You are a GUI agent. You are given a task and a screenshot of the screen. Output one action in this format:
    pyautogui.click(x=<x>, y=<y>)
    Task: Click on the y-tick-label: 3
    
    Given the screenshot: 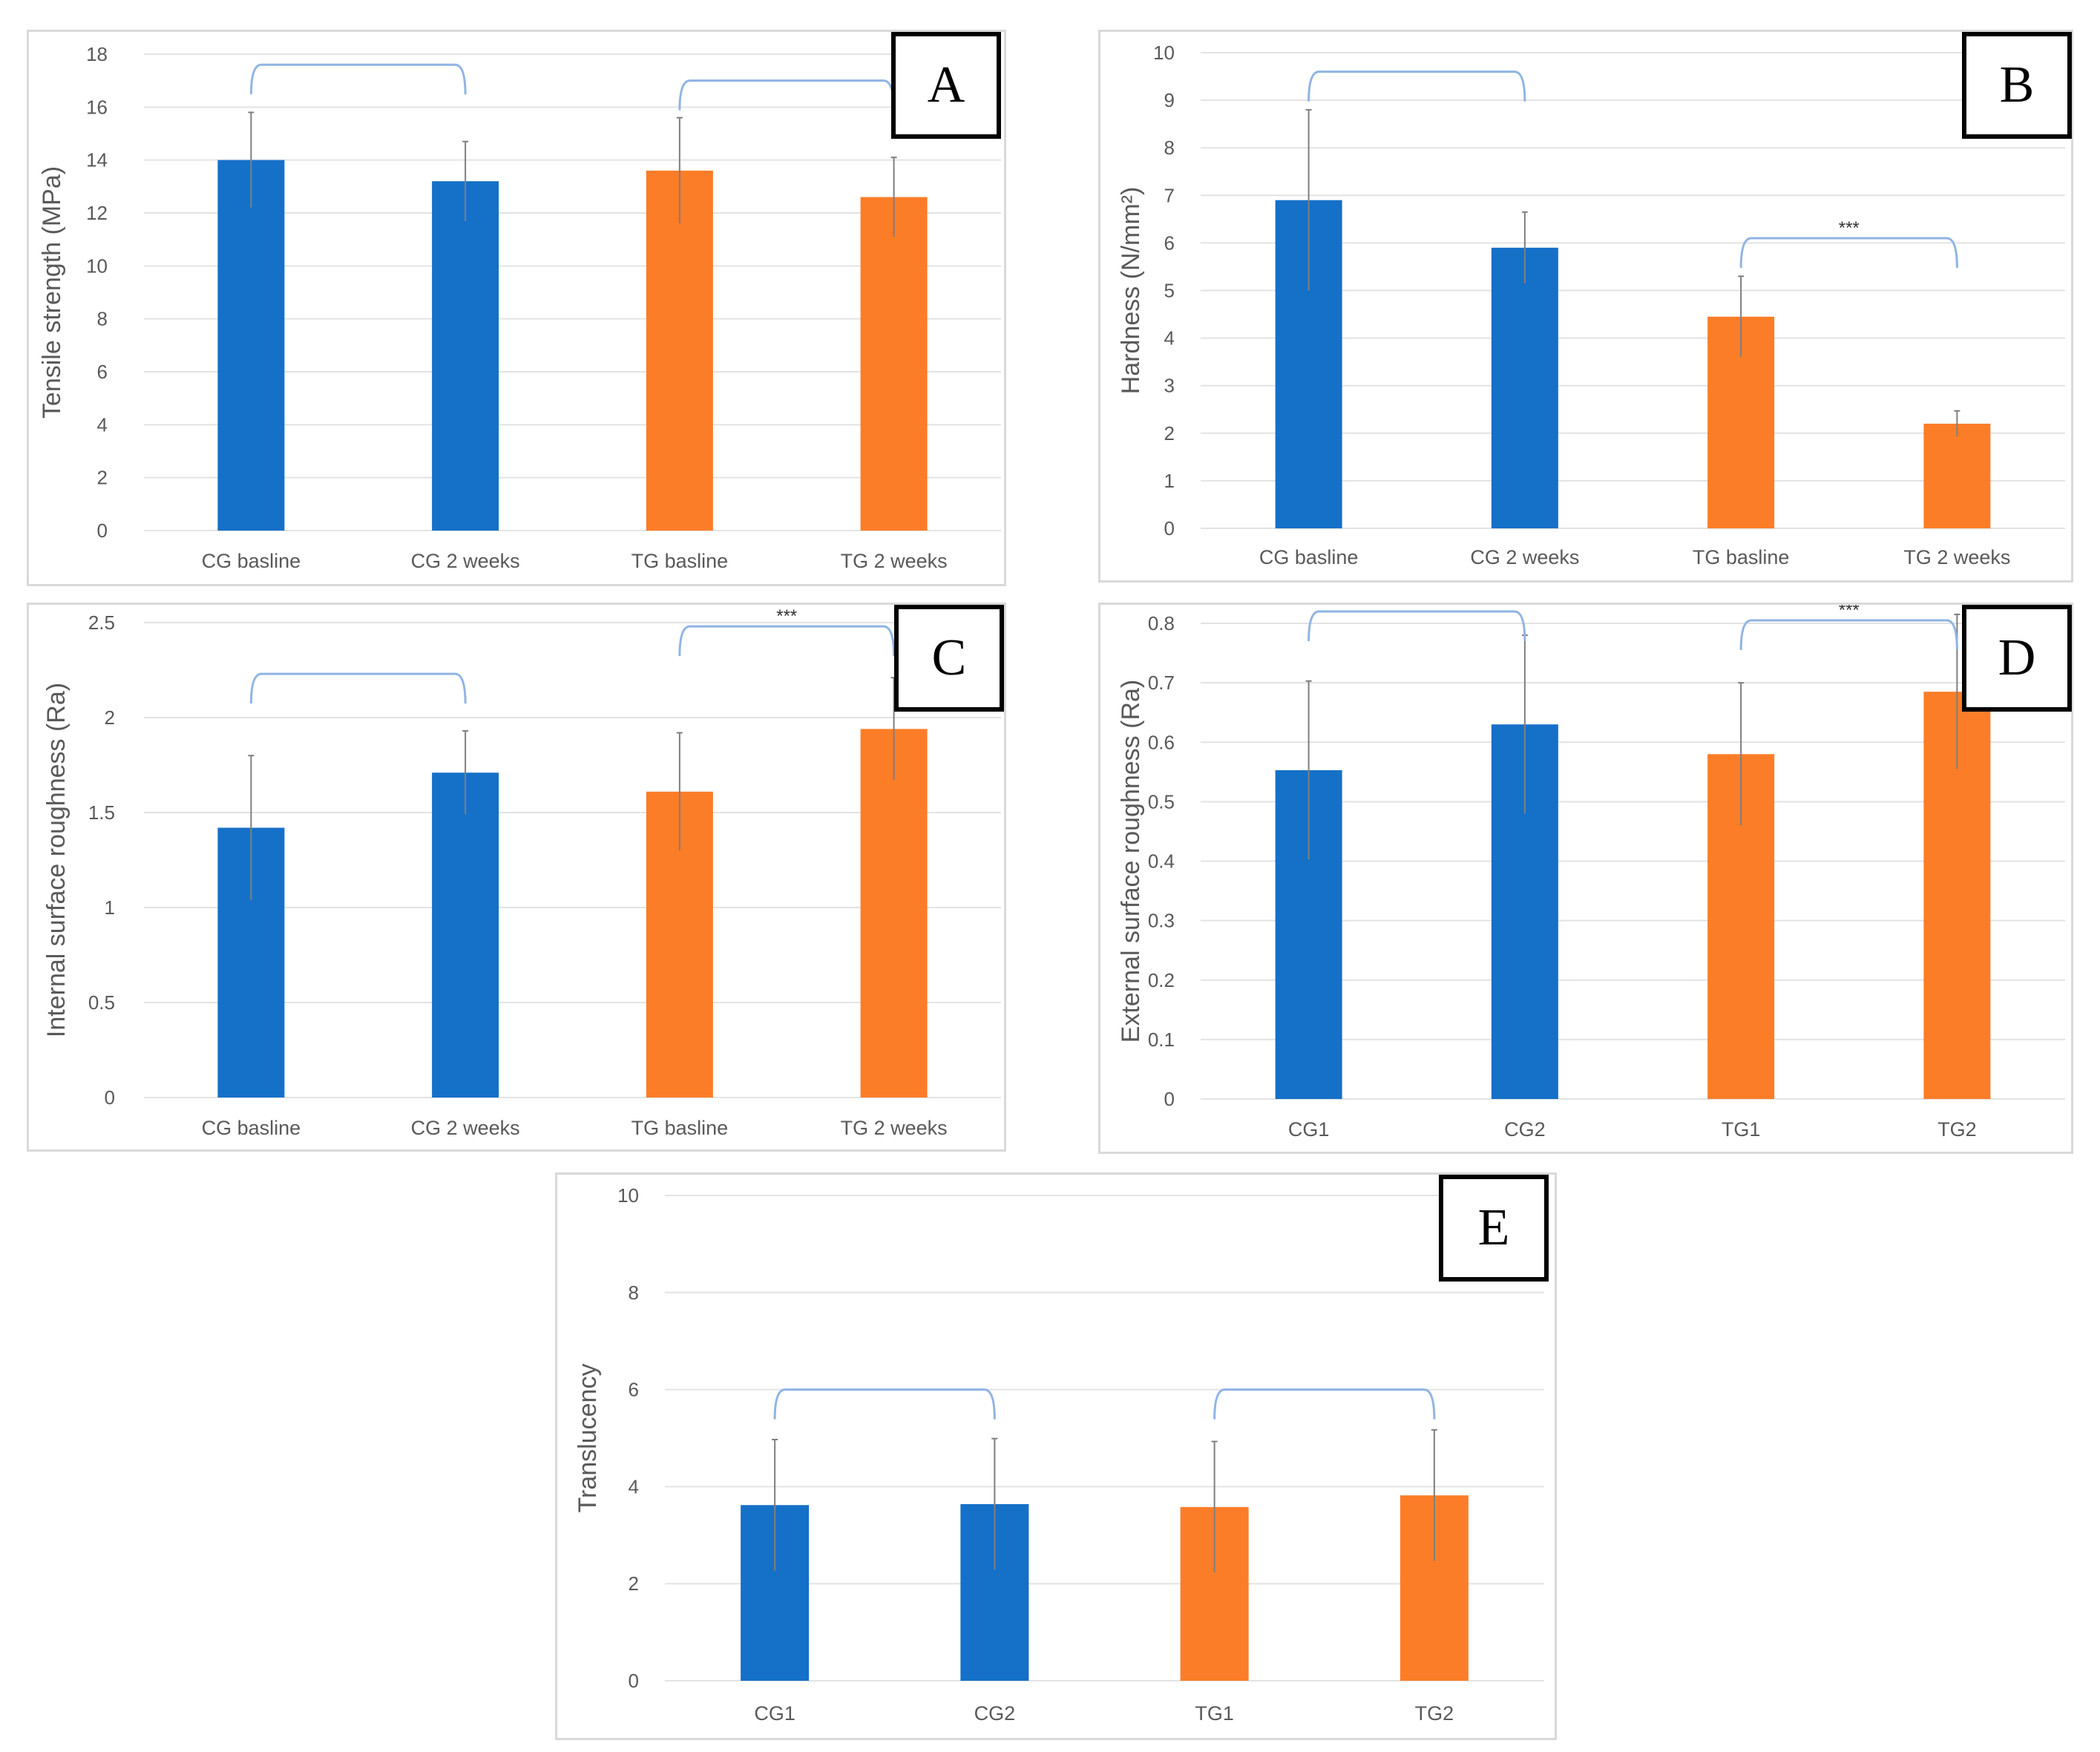 What is the action you would take?
    pyautogui.click(x=1170, y=386)
    